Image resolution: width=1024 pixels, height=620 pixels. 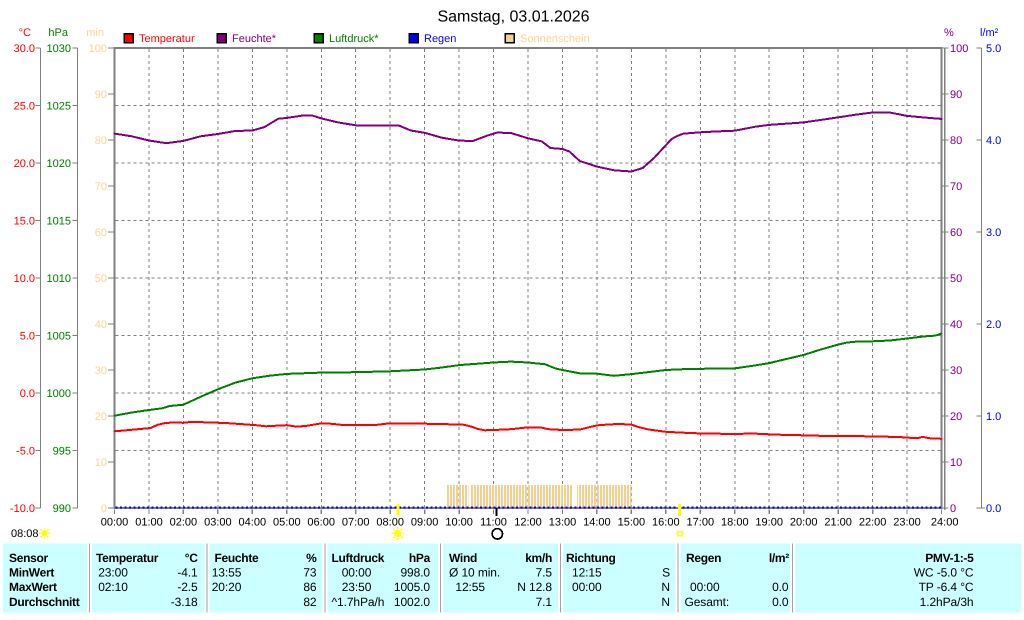 I want to click on svg-text: 70, so click(x=101, y=187).